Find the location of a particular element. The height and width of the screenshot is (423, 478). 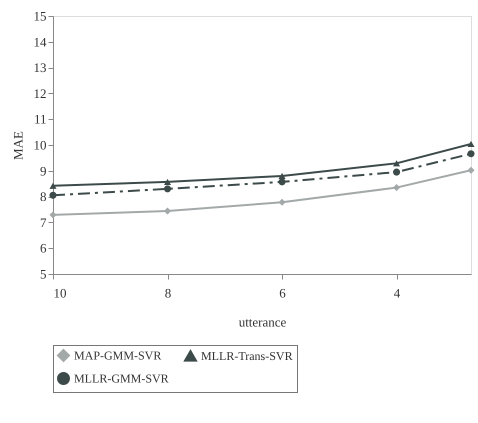

y-axis-title: MAE is located at coordinates (18, 145).